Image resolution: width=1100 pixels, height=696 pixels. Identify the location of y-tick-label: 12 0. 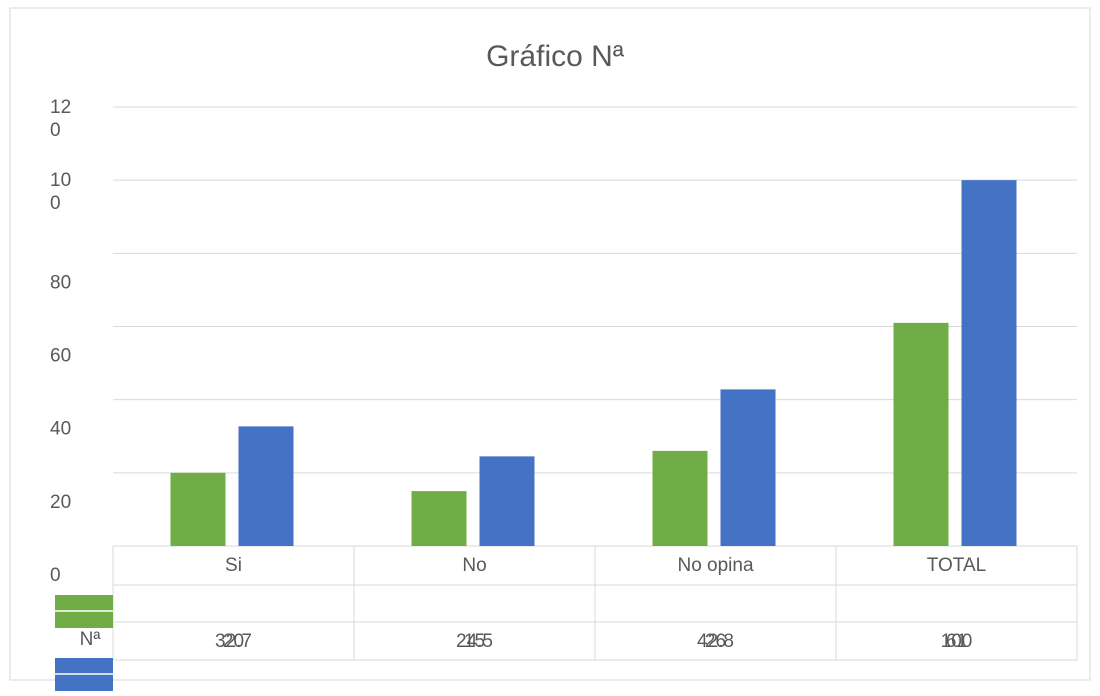
(60, 119).